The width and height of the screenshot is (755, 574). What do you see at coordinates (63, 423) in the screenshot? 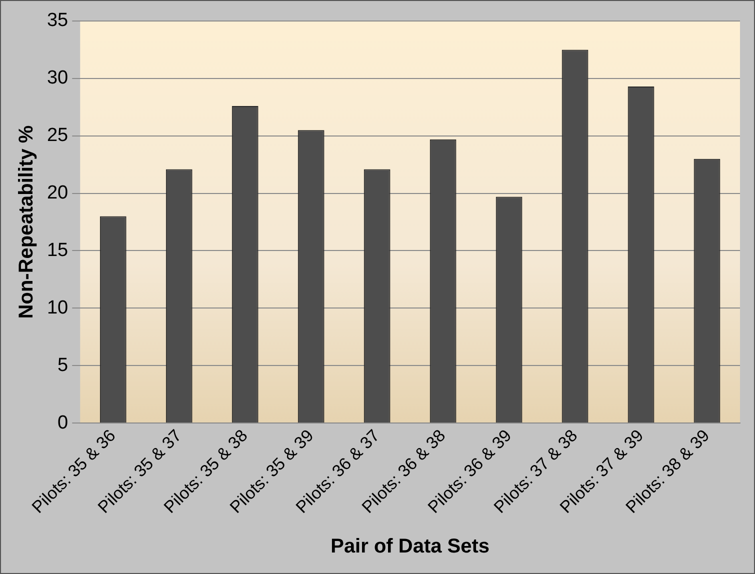
I see `y-tick-label: 0` at bounding box center [63, 423].